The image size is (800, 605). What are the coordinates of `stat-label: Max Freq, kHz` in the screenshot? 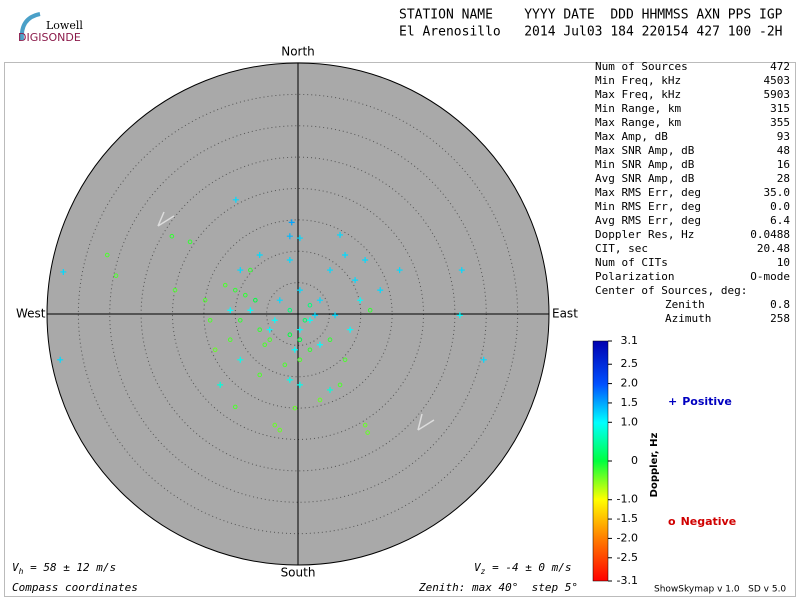 It's located at (638, 94).